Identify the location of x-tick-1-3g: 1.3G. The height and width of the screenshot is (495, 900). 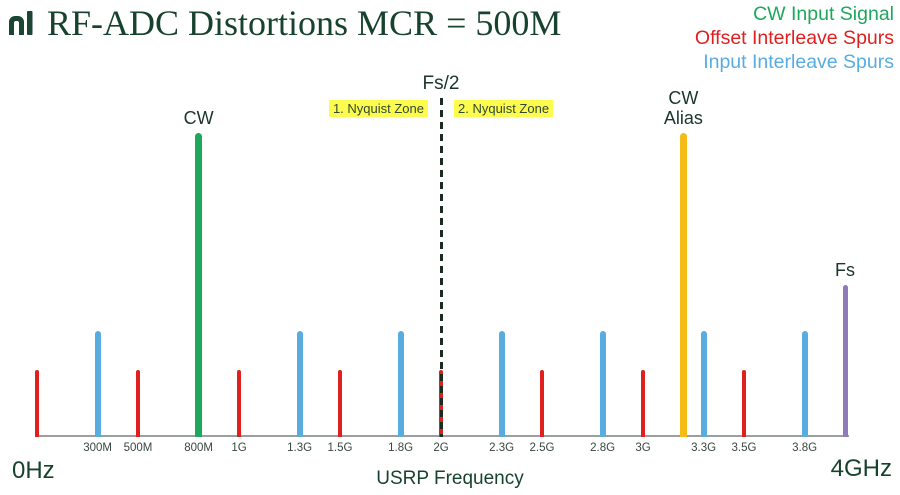
(300, 448).